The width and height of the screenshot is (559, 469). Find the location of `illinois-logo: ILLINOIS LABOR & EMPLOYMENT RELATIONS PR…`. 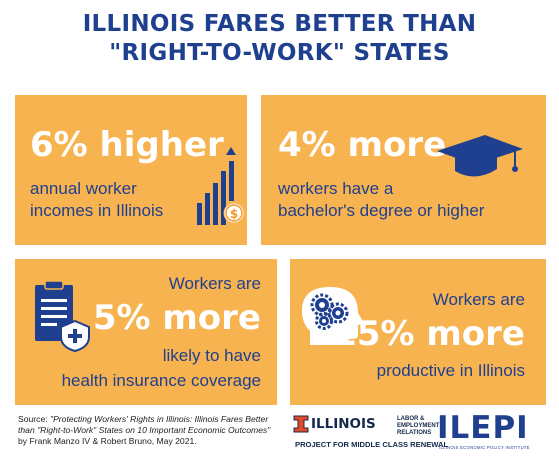

illinois-logo: ILLINOIS LABOR & EMPLOYMENT RELATIONS PR… is located at coordinates (371, 432).